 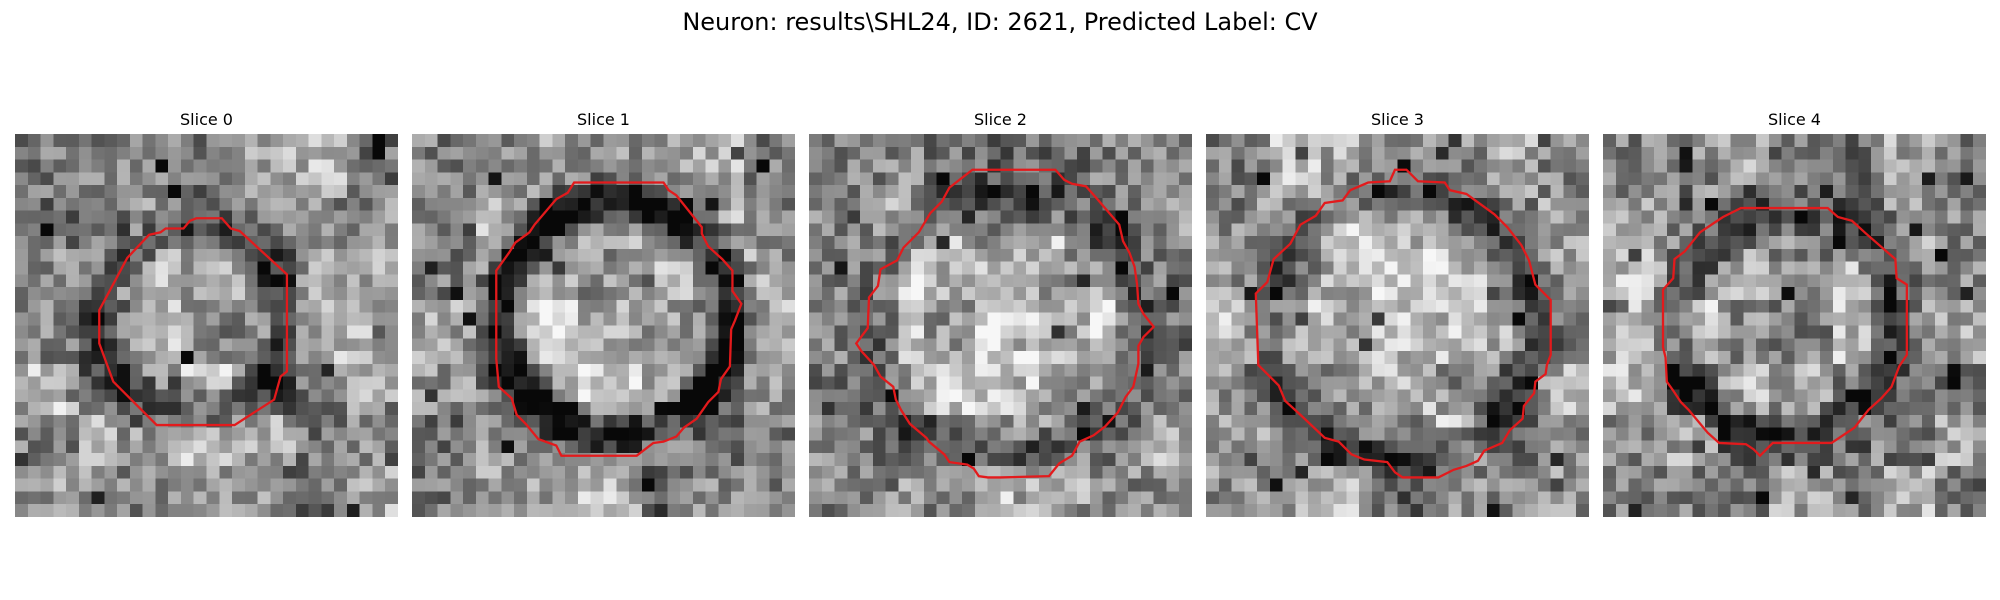 I want to click on slice-4-contour, so click(x=1784, y=332).